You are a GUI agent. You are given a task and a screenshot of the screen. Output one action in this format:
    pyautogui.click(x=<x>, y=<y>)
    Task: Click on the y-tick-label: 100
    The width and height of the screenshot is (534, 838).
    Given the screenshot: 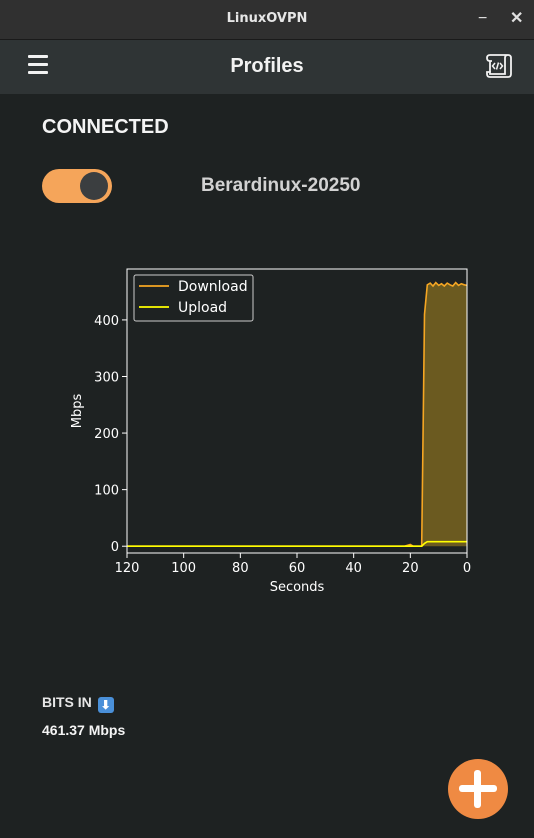 What is the action you would take?
    pyautogui.click(x=106, y=491)
    